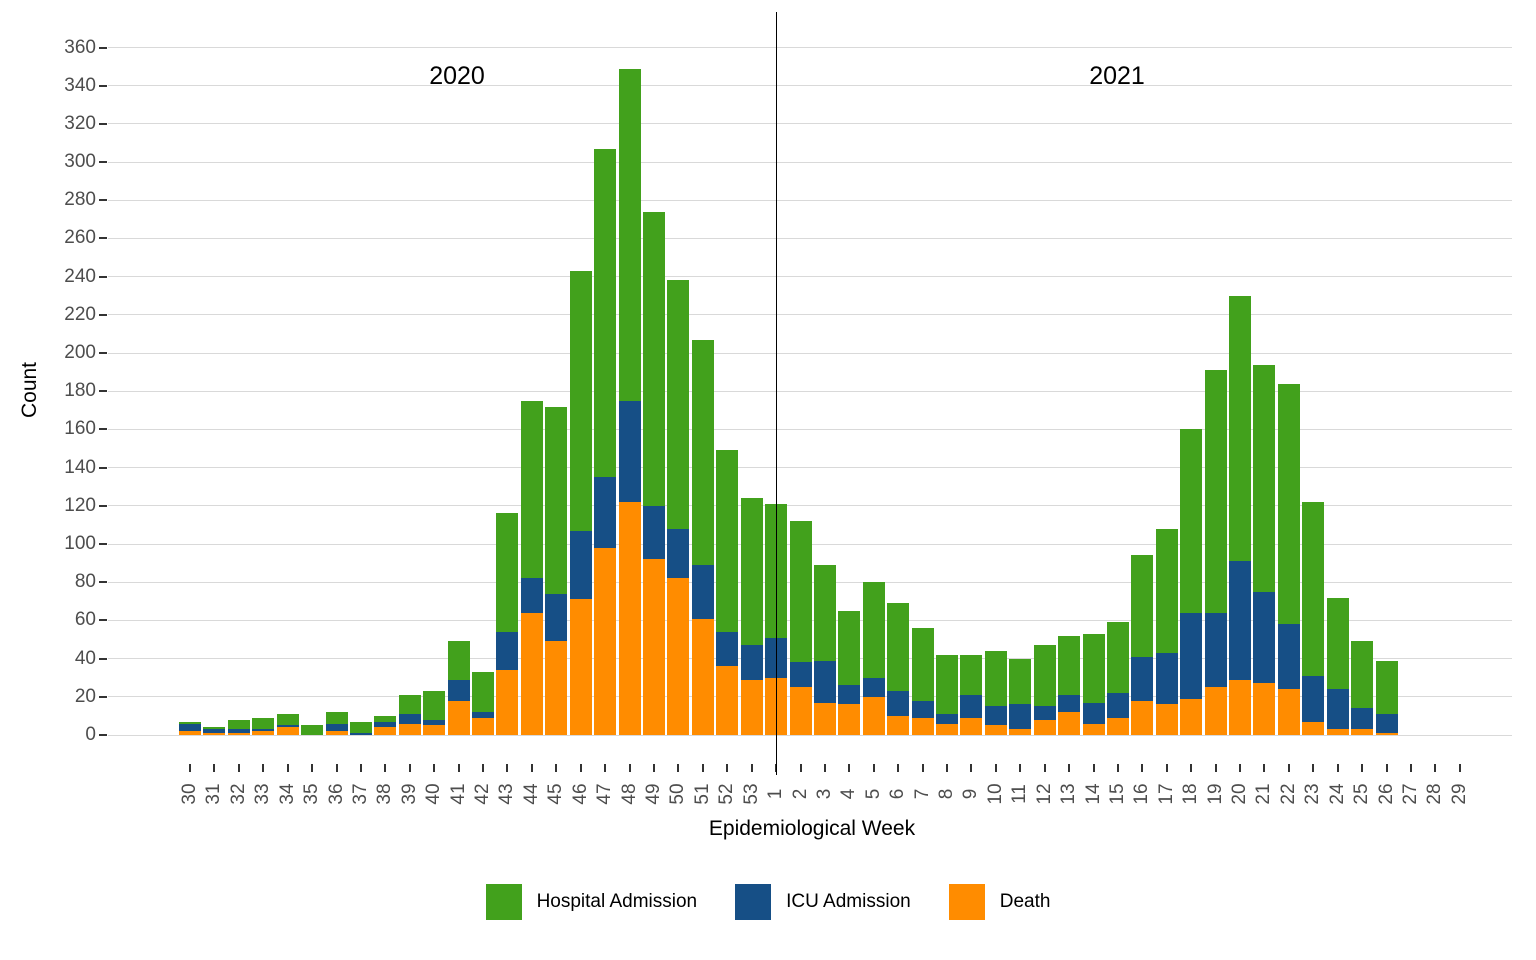  Describe the element at coordinates (459, 690) in the screenshot. I see `bar-week-41-icu-admission` at that location.